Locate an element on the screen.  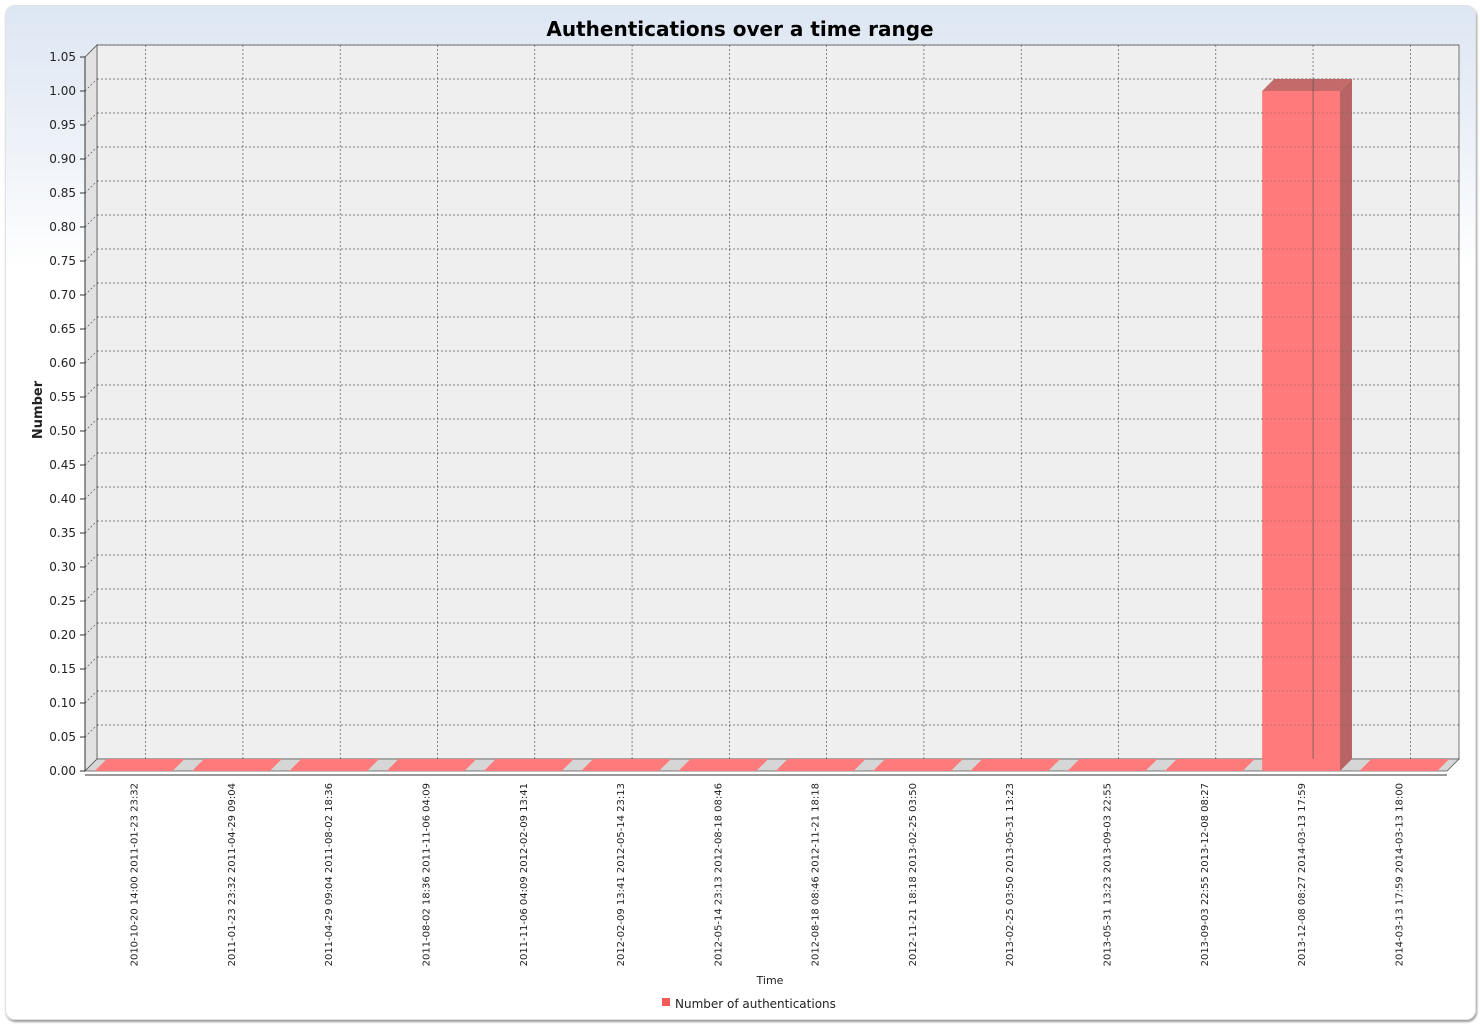
y-tick-label: 1.05 is located at coordinates (62, 57).